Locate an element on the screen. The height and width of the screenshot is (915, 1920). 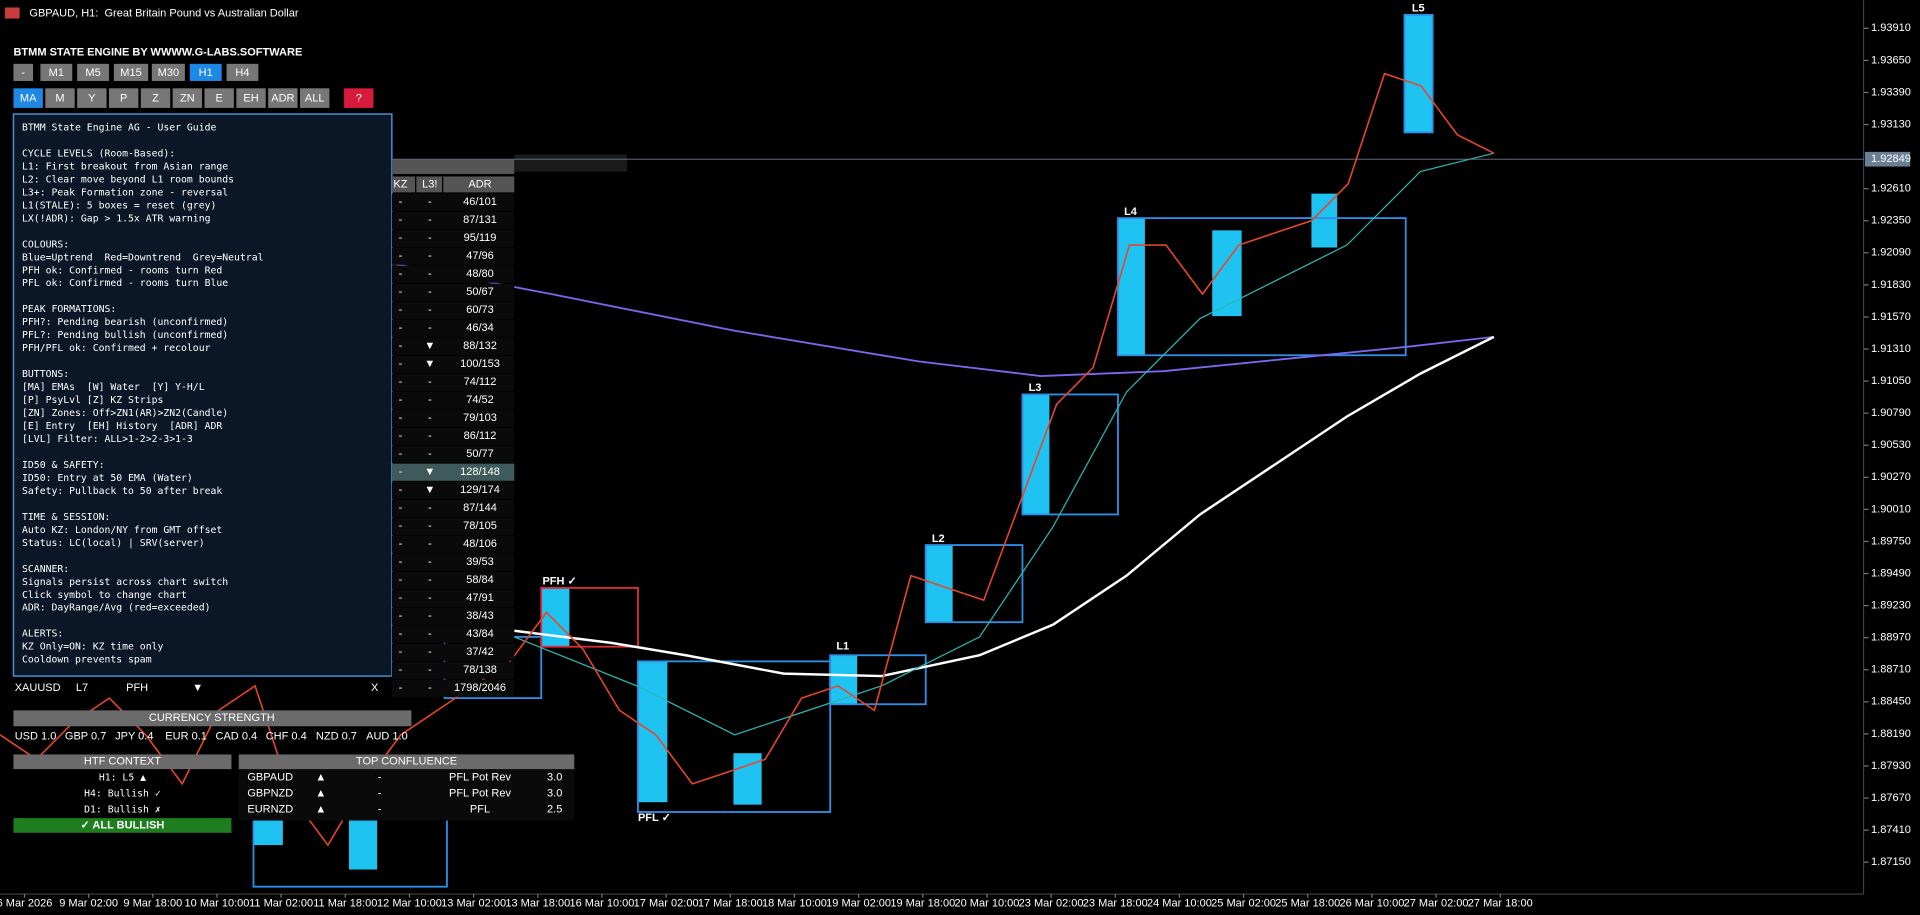
mode-button-label: M is located at coordinates (59, 99).